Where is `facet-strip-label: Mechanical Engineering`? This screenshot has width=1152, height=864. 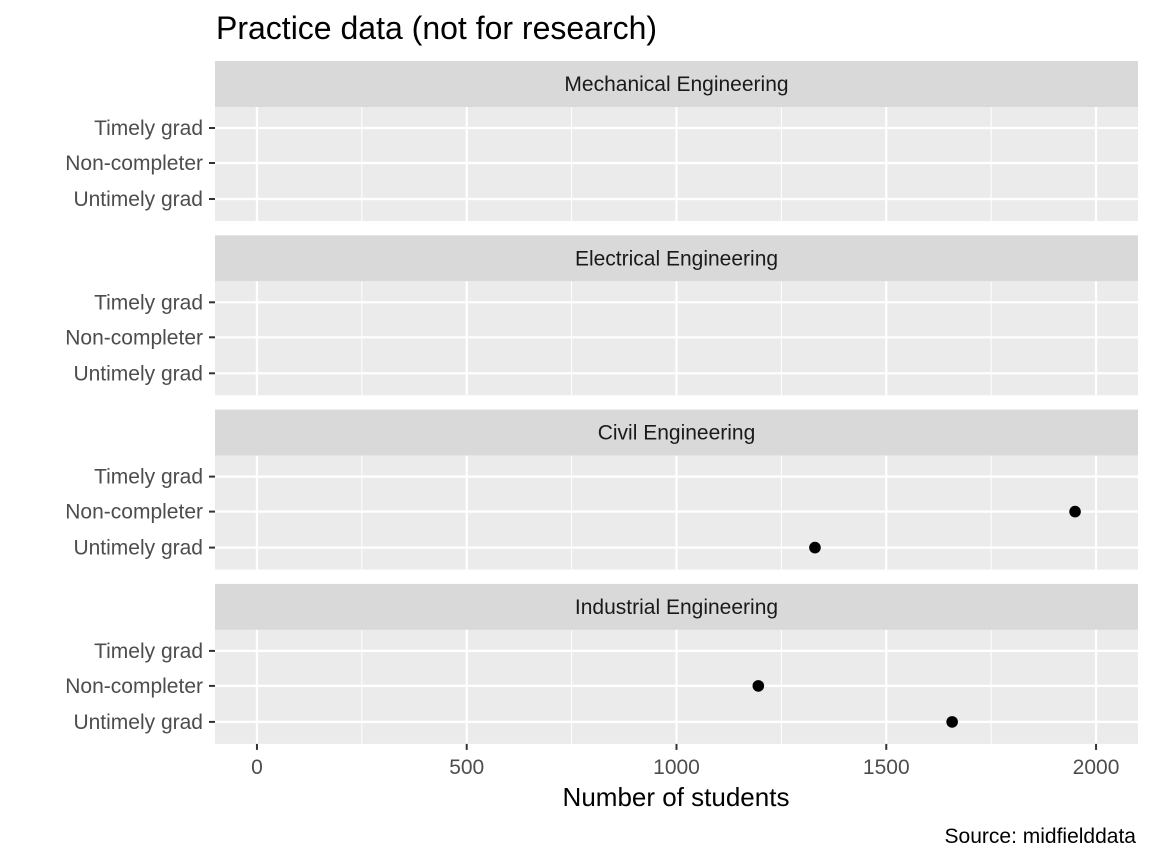
facet-strip-label: Mechanical Engineering is located at coordinates (676, 84).